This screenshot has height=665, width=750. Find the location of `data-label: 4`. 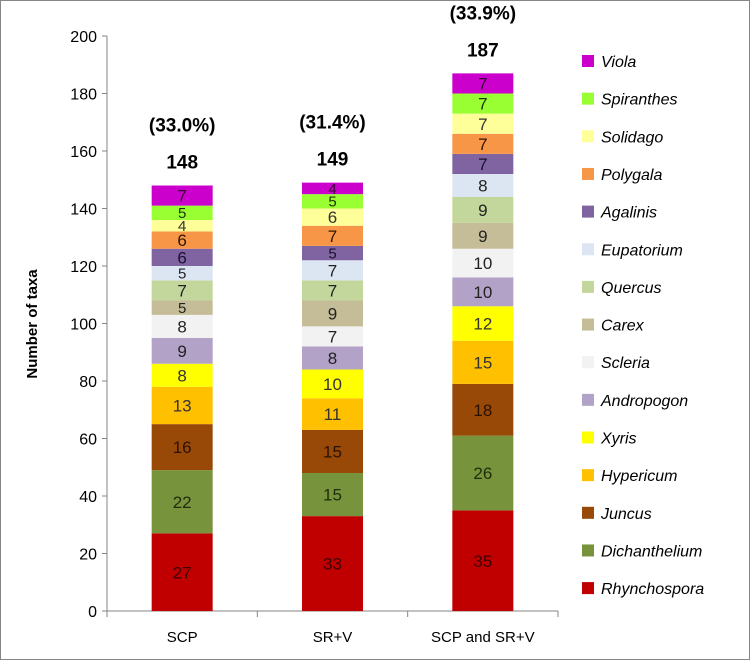

data-label: 4 is located at coordinates (182, 226).